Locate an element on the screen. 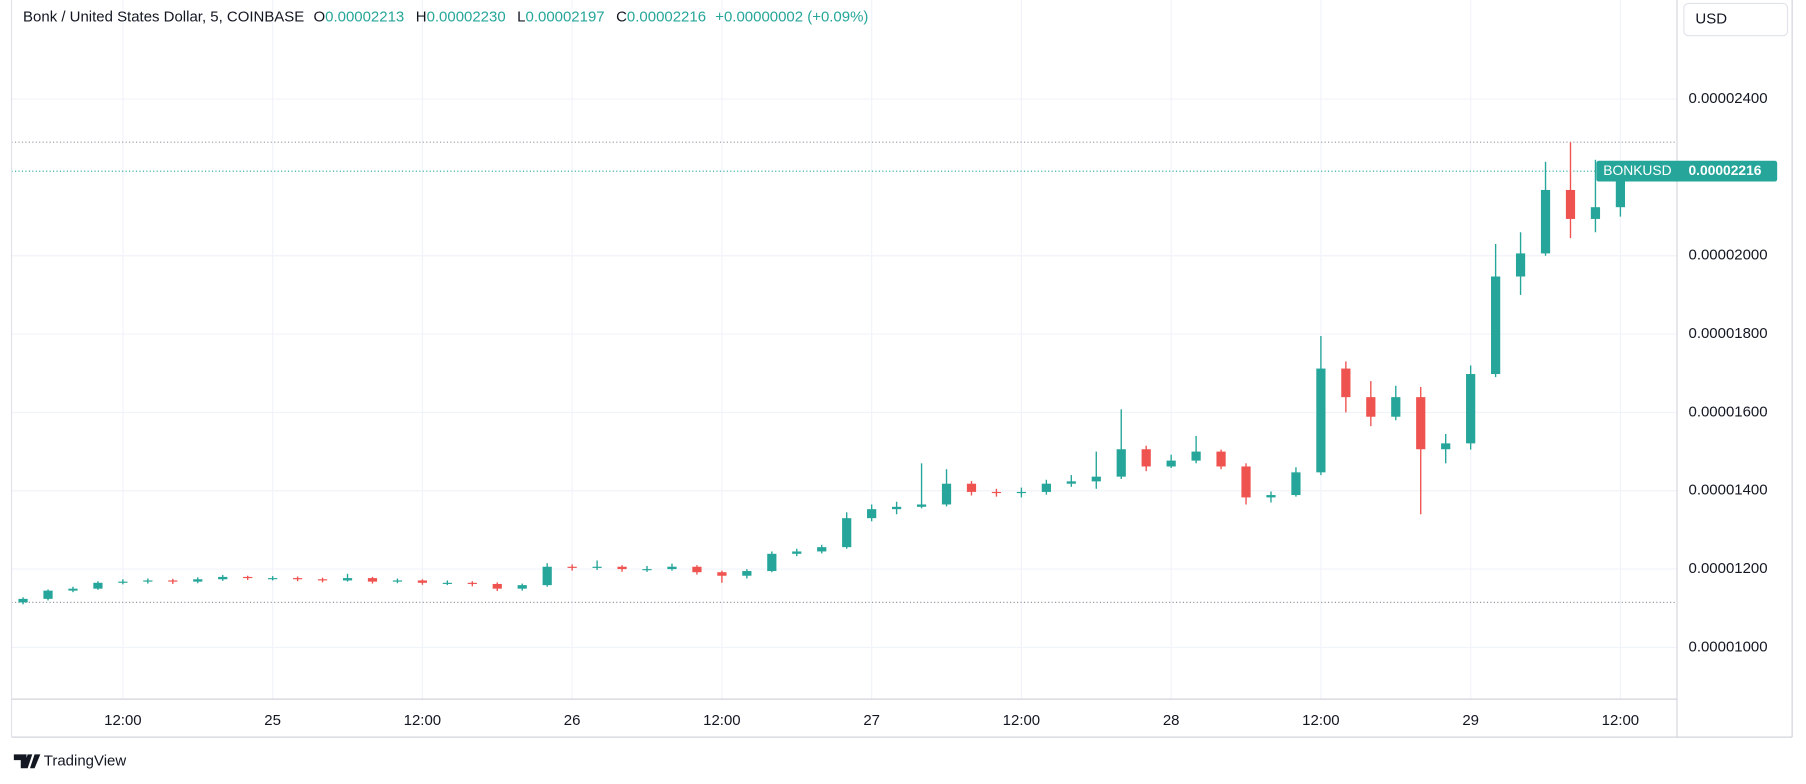  currency-button is located at coordinates (1736, 19).